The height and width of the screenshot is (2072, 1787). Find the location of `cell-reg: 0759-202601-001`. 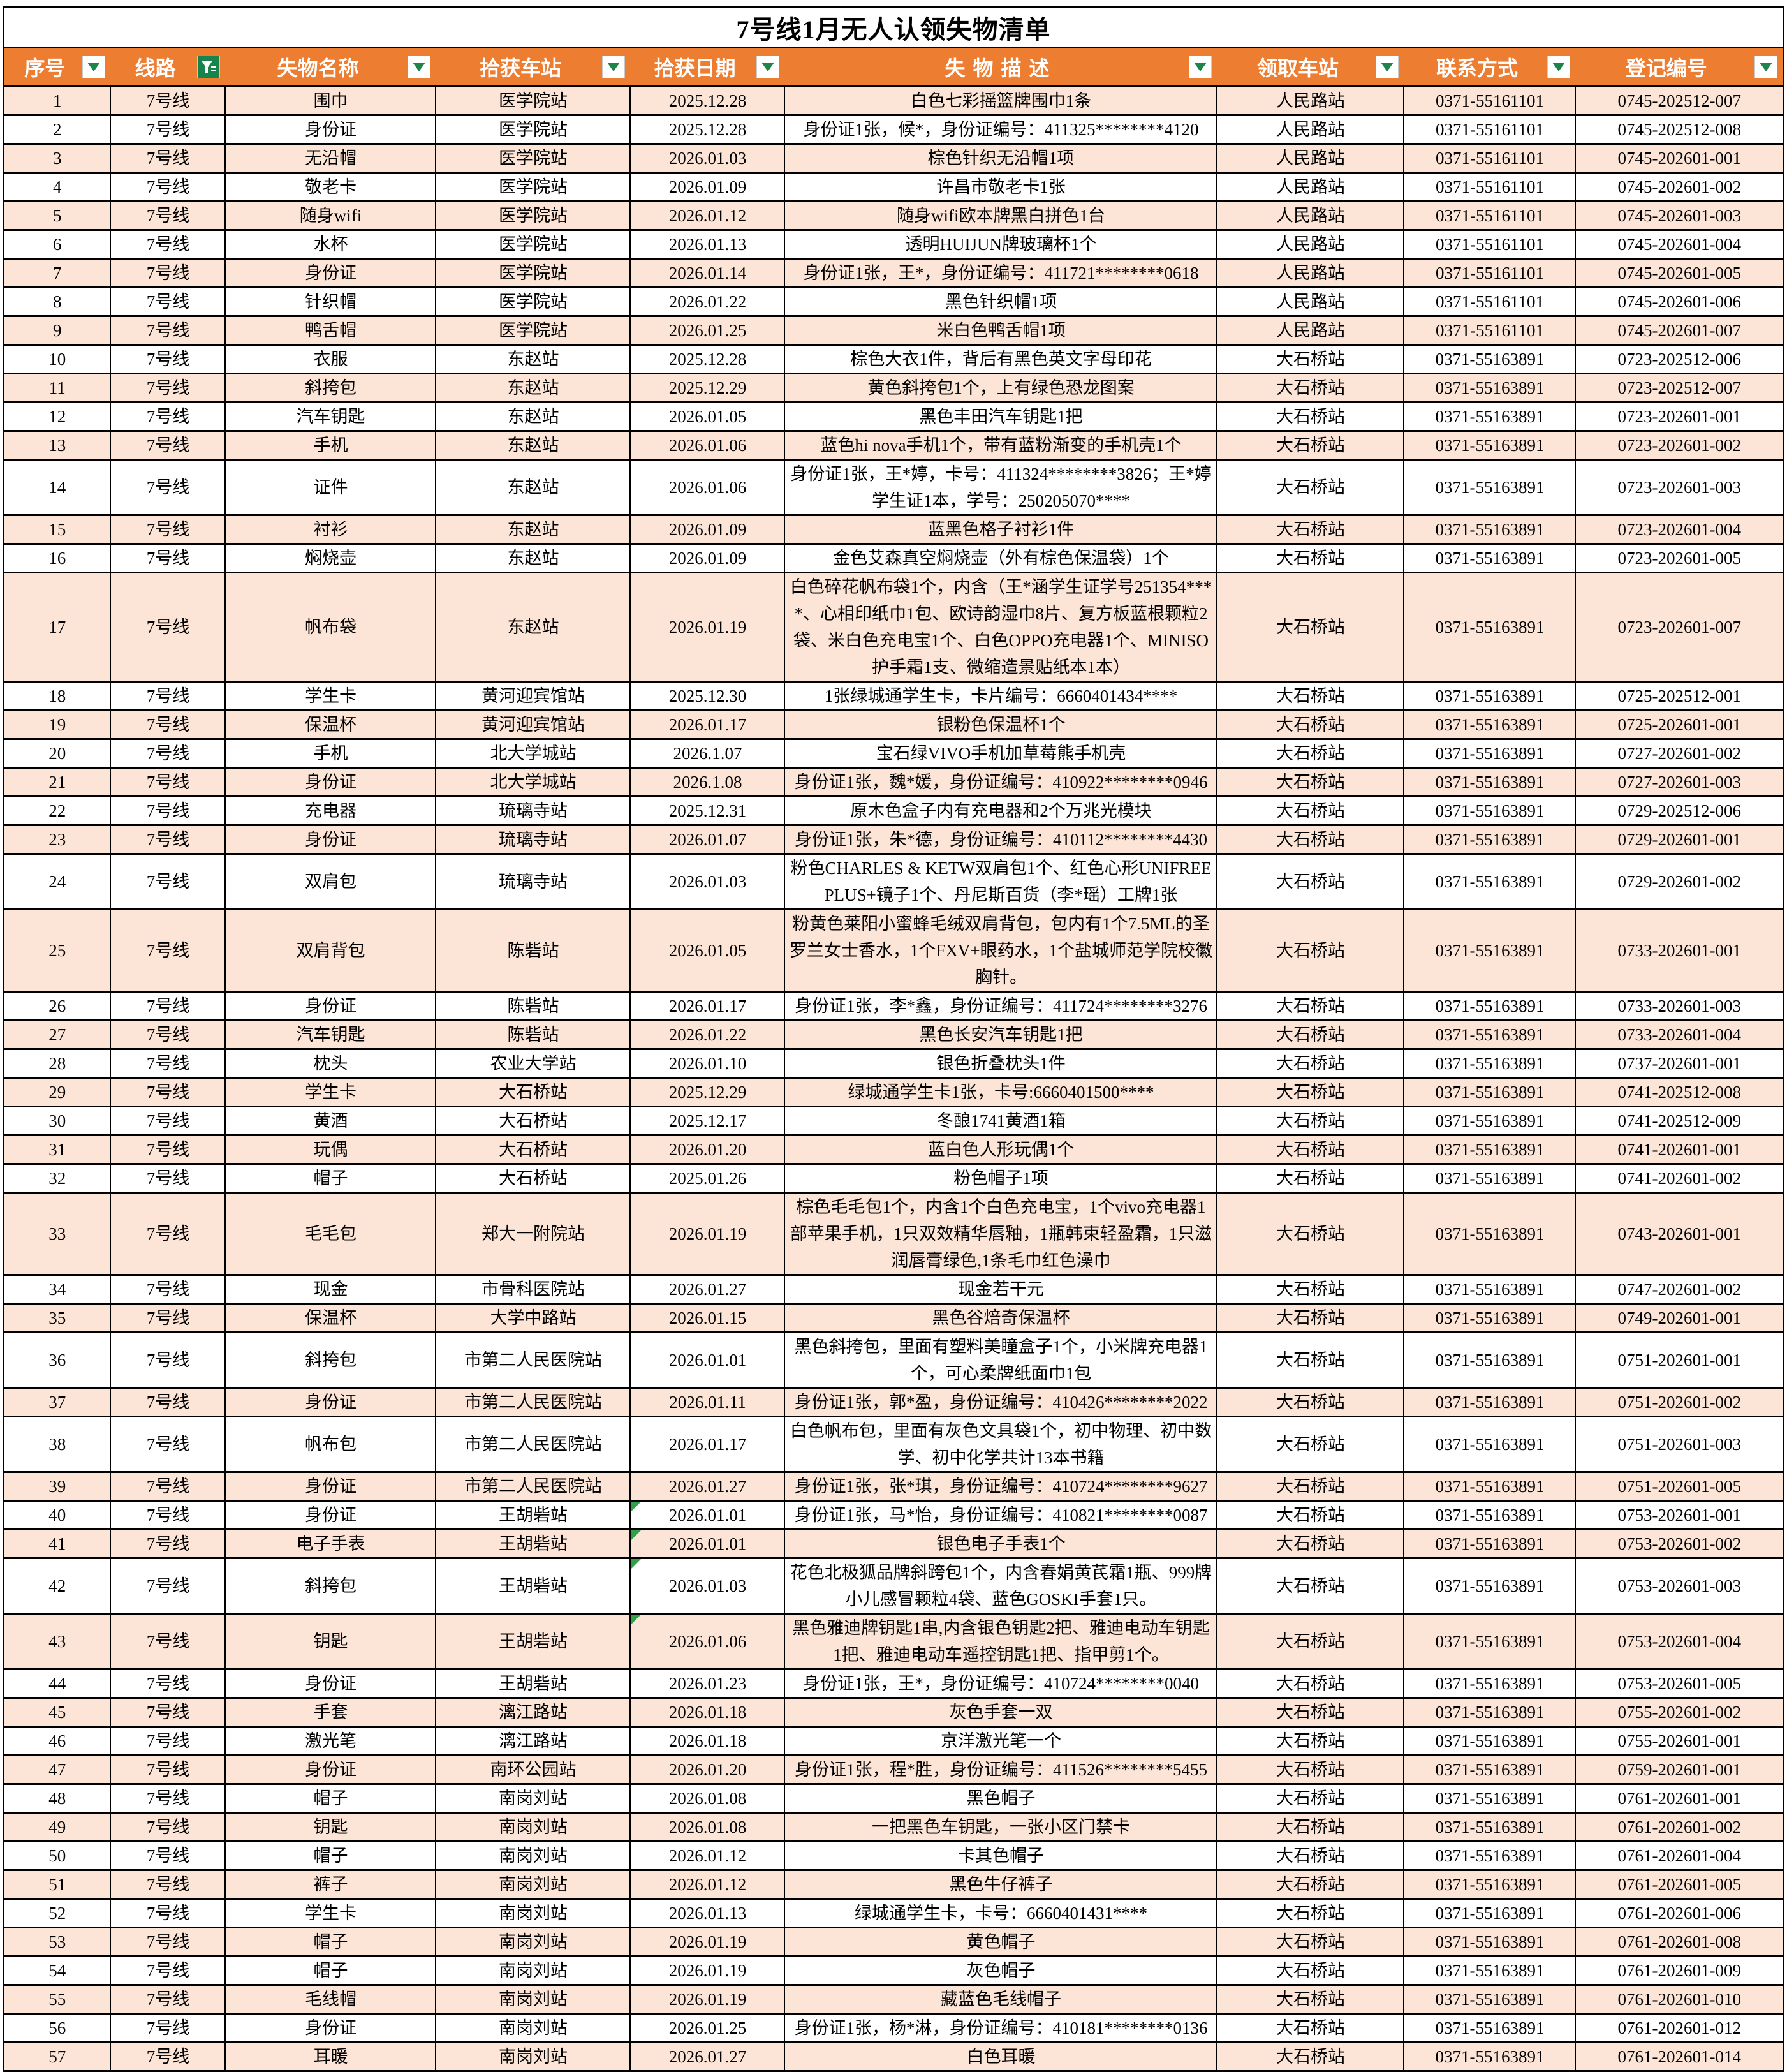

cell-reg: 0759-202601-001 is located at coordinates (1679, 1770).